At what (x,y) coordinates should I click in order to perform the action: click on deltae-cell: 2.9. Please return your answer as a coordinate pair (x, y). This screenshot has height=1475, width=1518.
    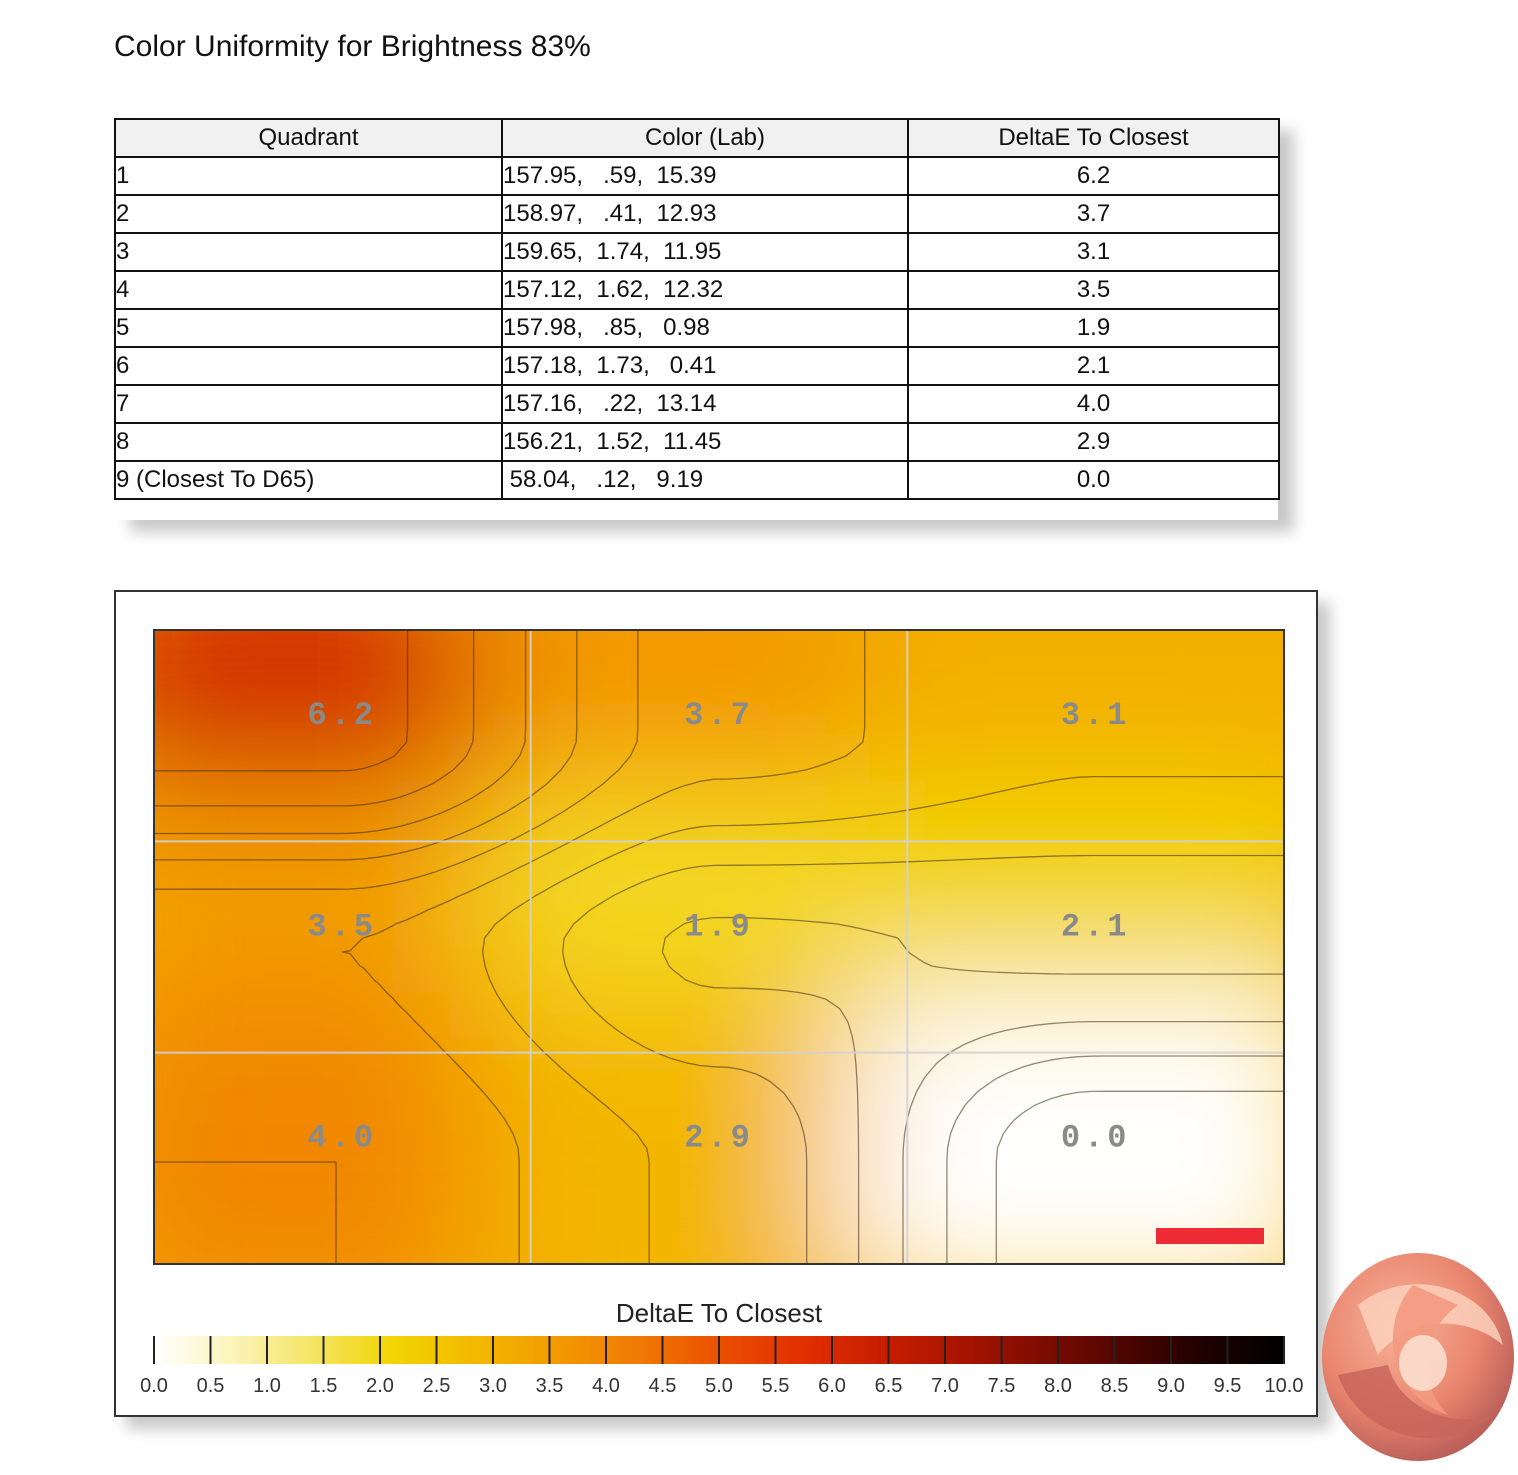
    Looking at the image, I should click on (1093, 442).